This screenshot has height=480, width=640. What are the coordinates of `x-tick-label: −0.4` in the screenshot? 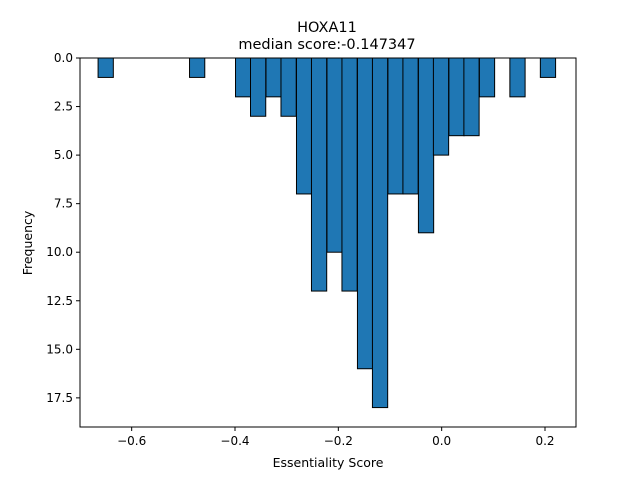 It's located at (234, 441).